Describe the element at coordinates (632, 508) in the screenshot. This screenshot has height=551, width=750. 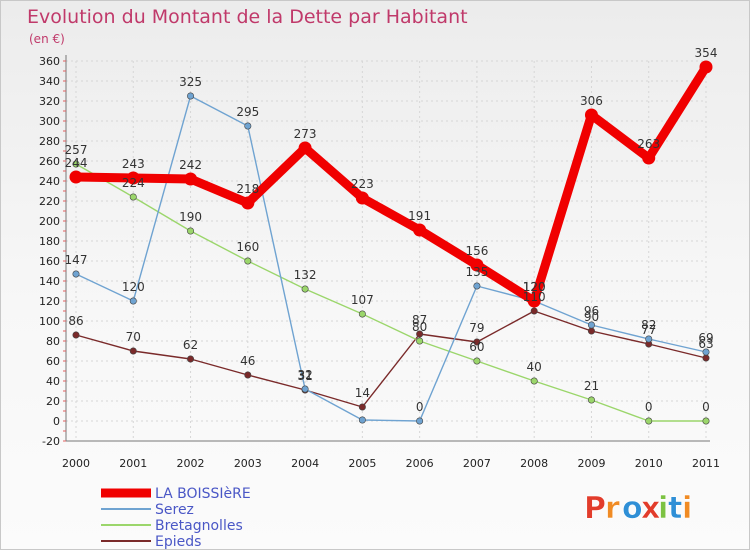
I see `logo-letter: o` at that location.